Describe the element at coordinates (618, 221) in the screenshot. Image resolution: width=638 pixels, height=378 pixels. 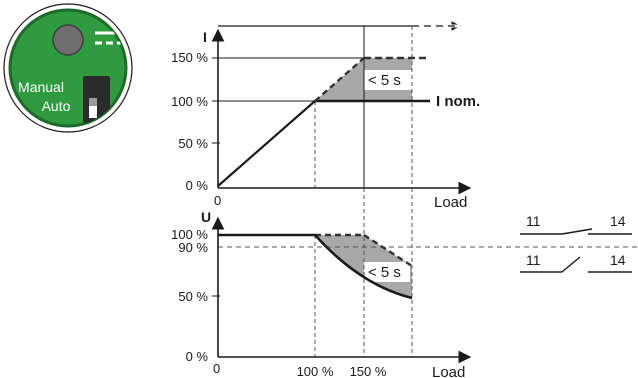
I see `closed-terminal-14: 14` at that location.